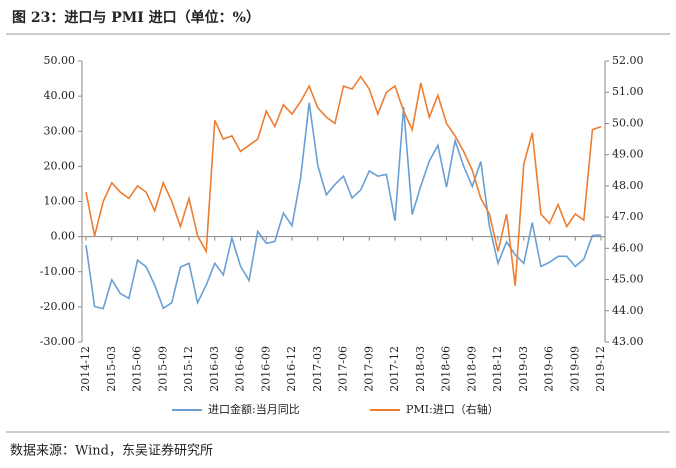 This screenshot has width=676, height=468. What do you see at coordinates (60, 165) in the screenshot?
I see `y-tick-label: 20.00` at bounding box center [60, 165].